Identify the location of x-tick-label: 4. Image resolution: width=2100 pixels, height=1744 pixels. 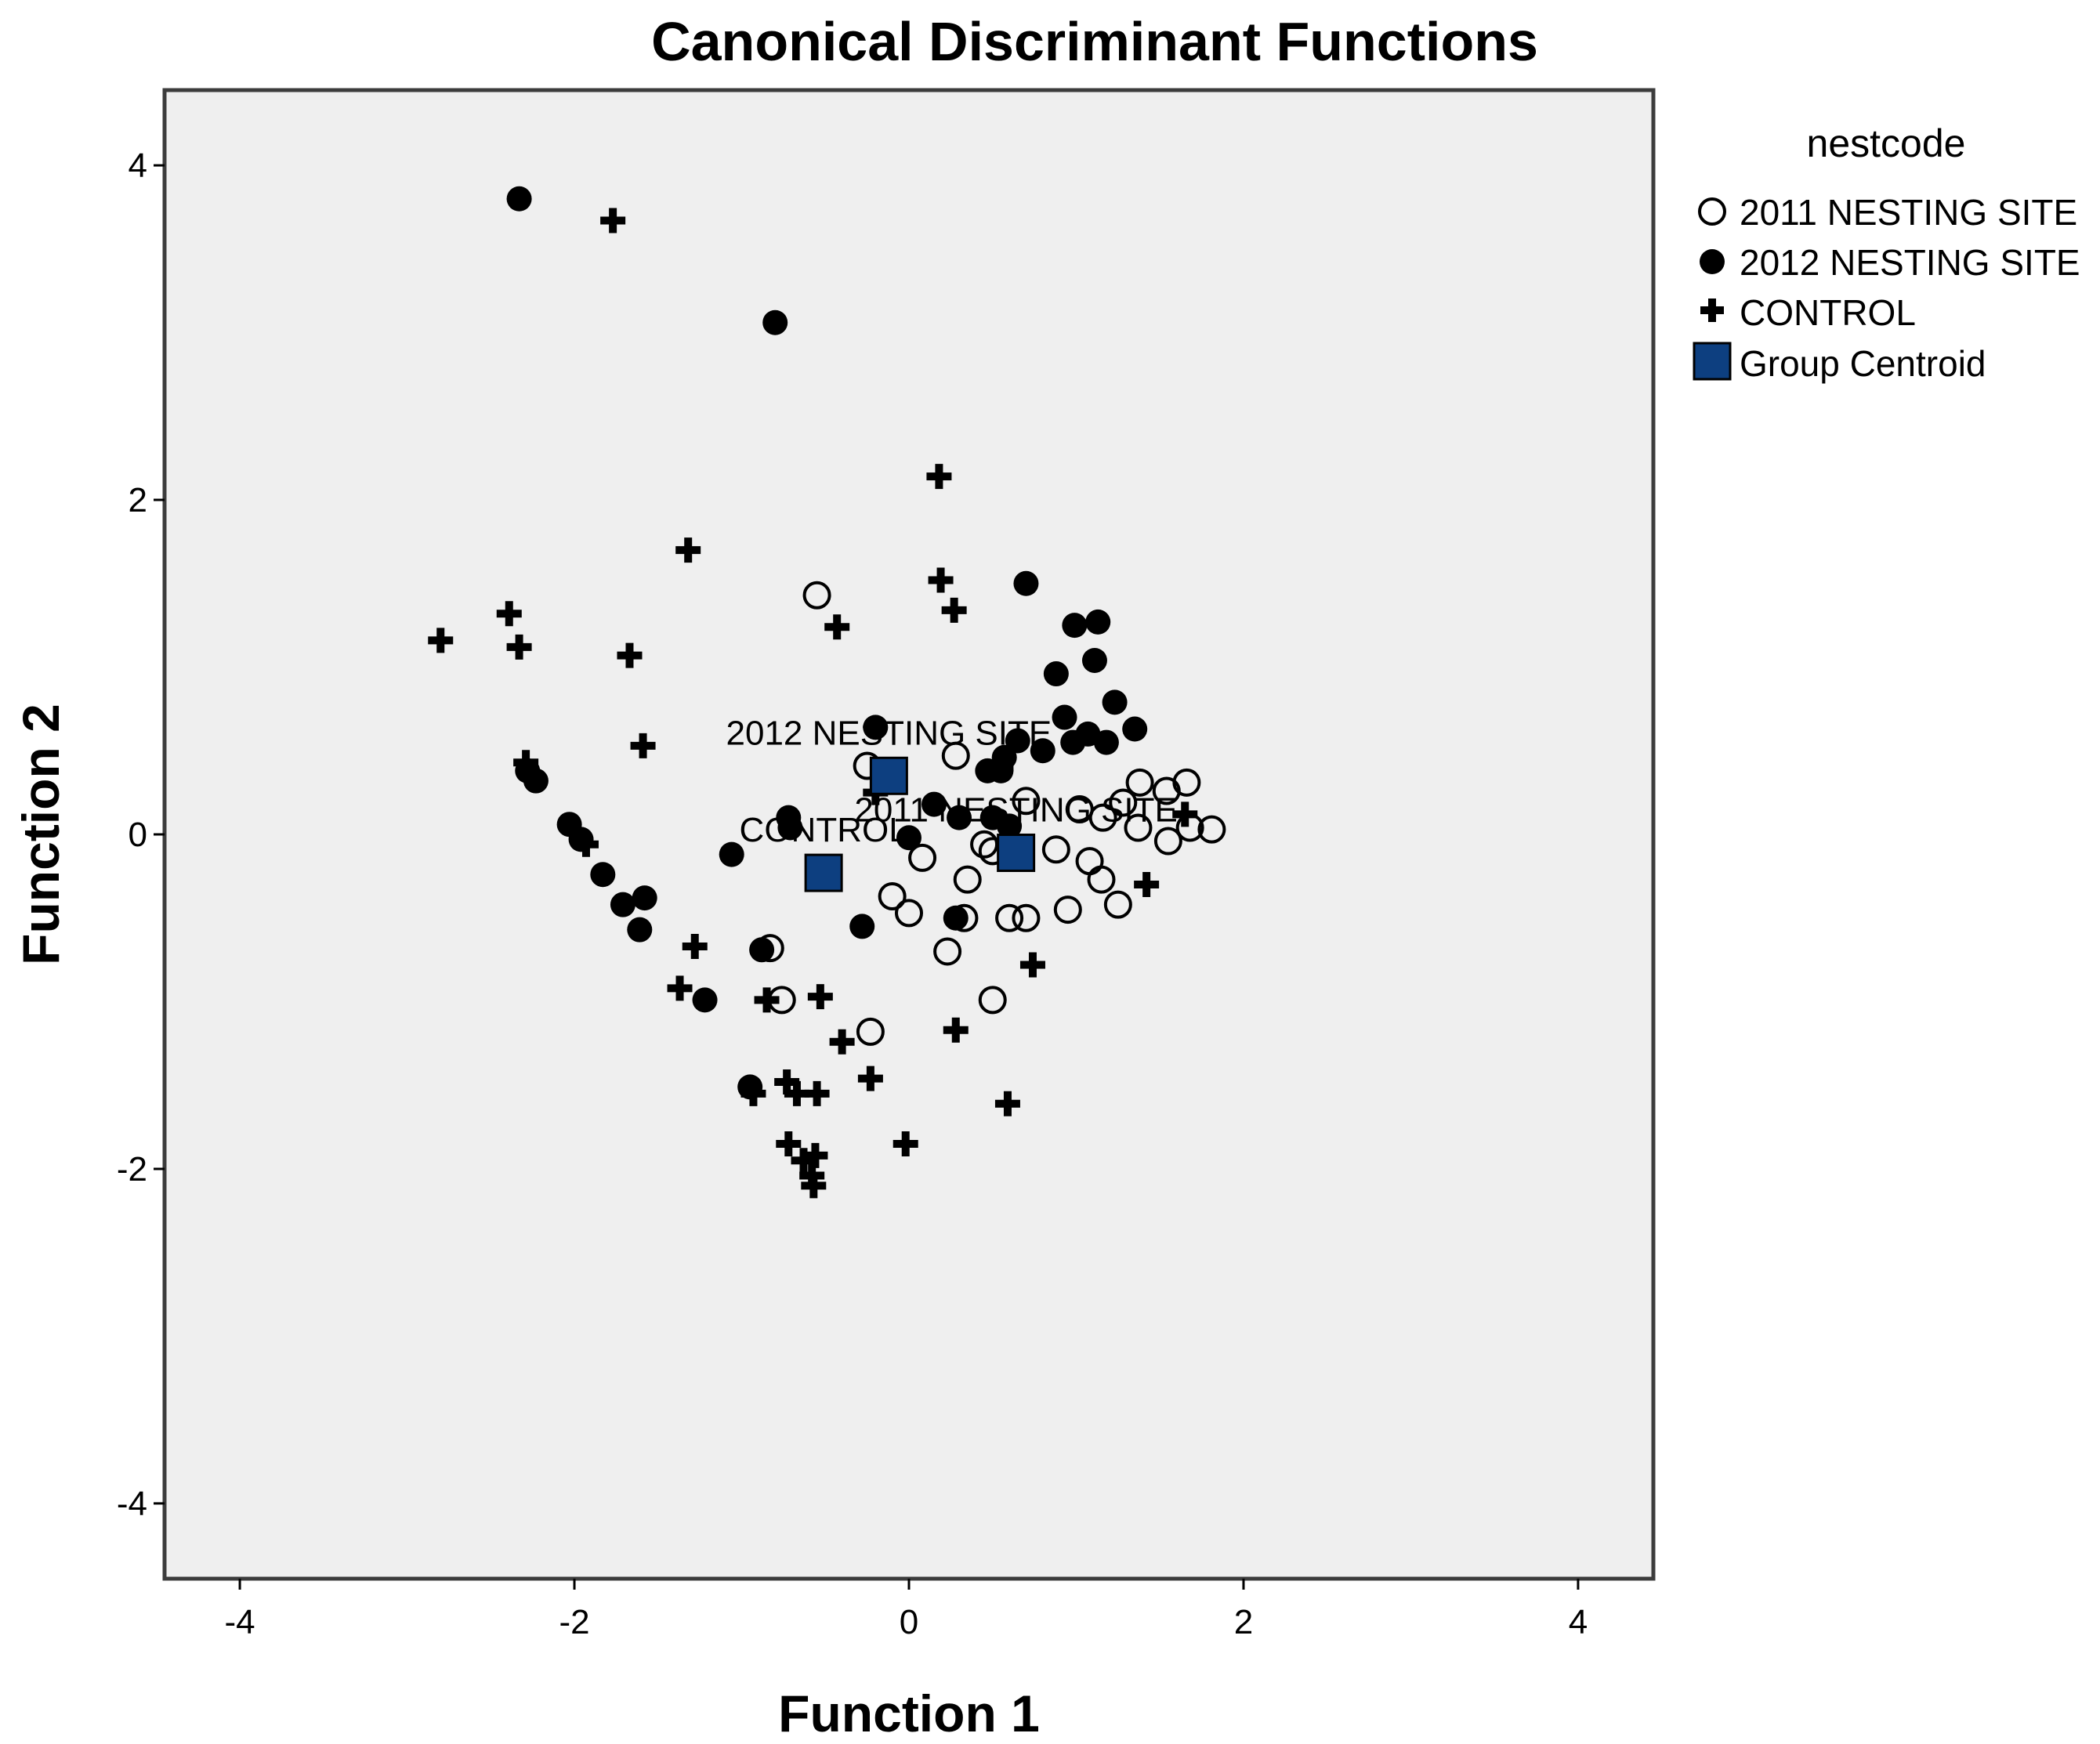
(1578, 1622).